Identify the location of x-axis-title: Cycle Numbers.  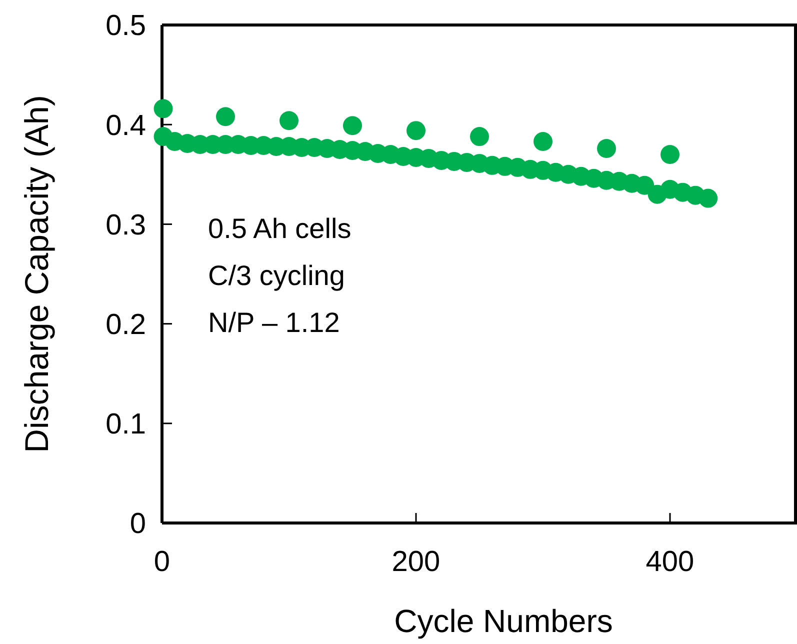
(503, 621).